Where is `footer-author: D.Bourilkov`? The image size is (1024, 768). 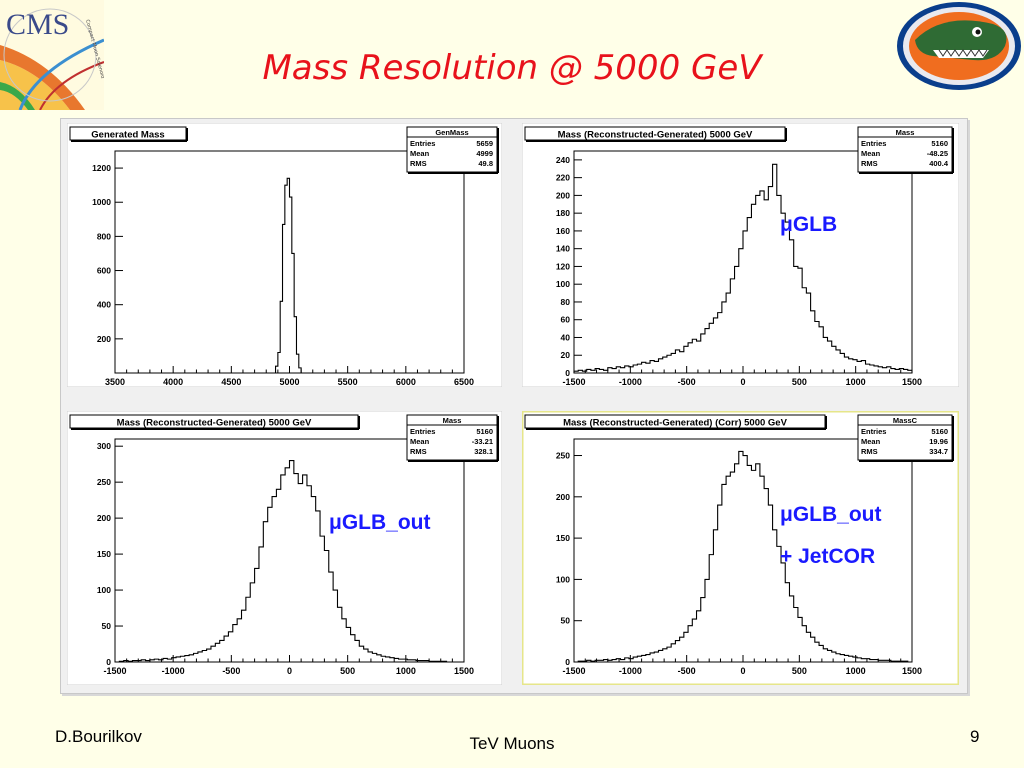 footer-author: D.Bourilkov is located at coordinates (98, 736).